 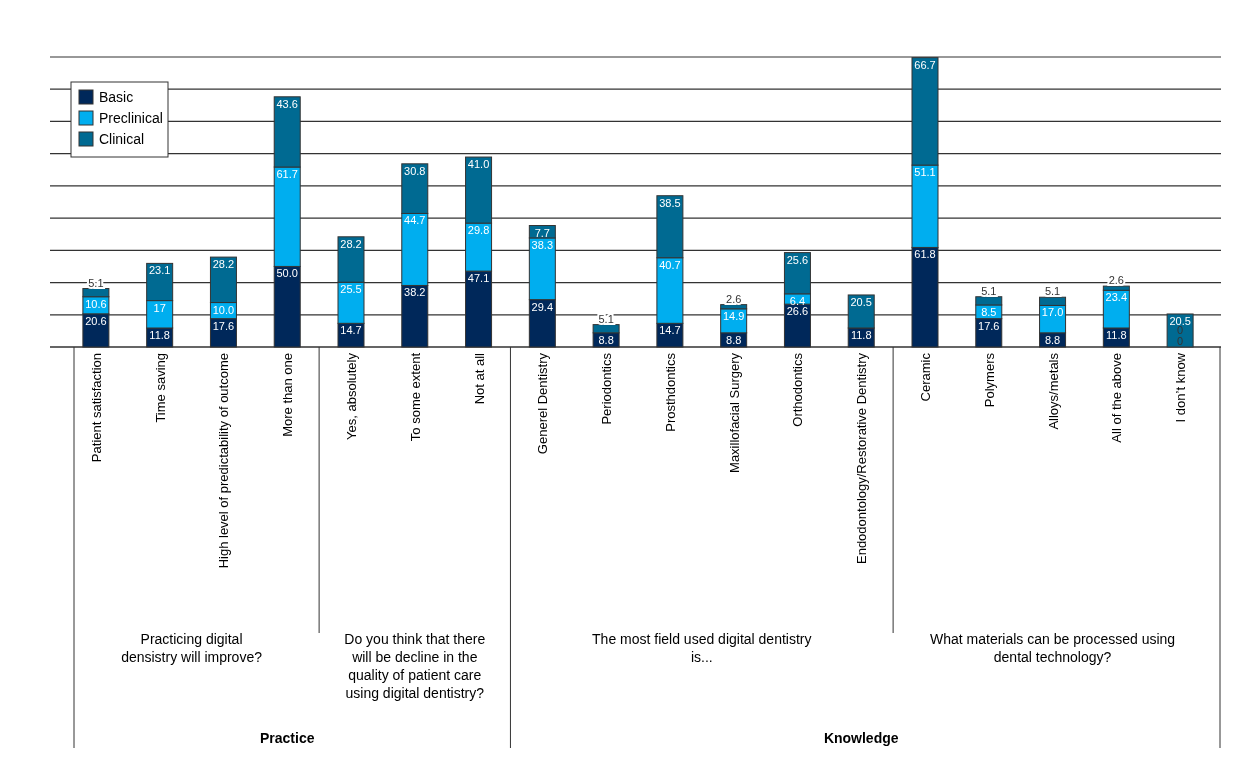 I want to click on data-label: 17.0, so click(x=1052, y=312).